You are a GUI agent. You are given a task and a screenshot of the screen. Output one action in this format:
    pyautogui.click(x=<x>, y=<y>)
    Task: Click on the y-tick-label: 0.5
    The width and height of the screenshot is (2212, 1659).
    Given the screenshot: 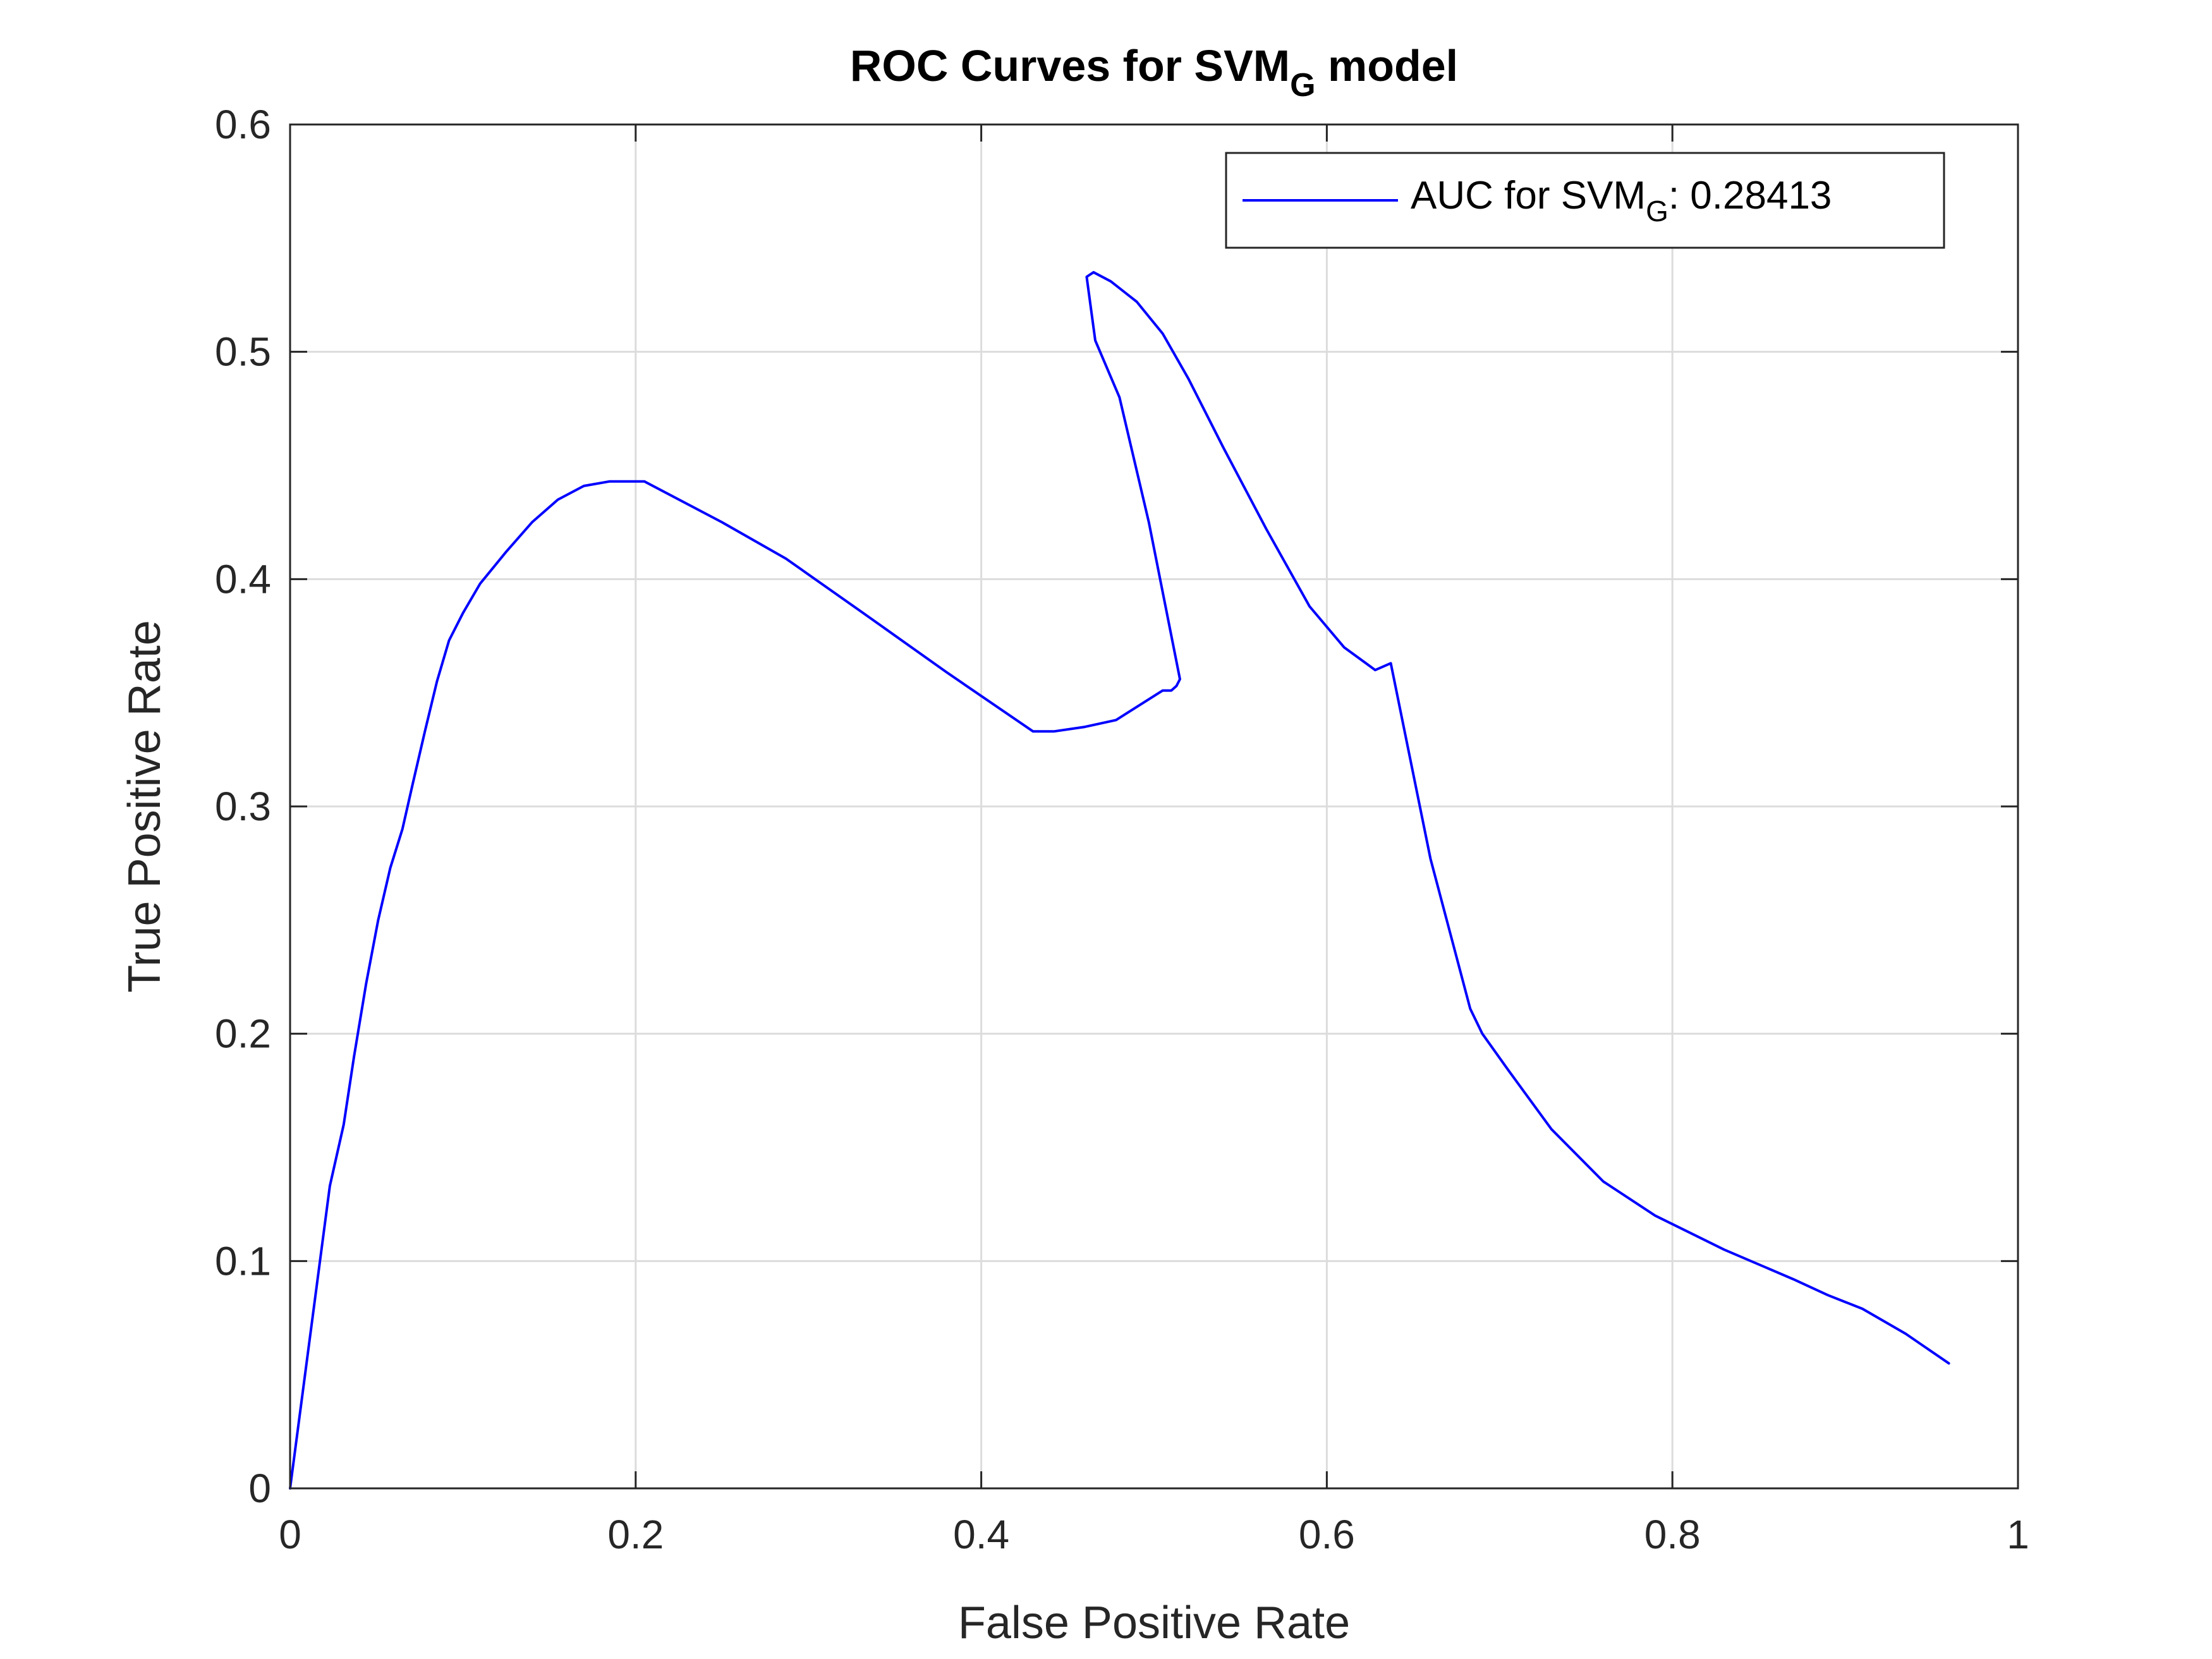 What is the action you would take?
    pyautogui.click(x=243, y=352)
    